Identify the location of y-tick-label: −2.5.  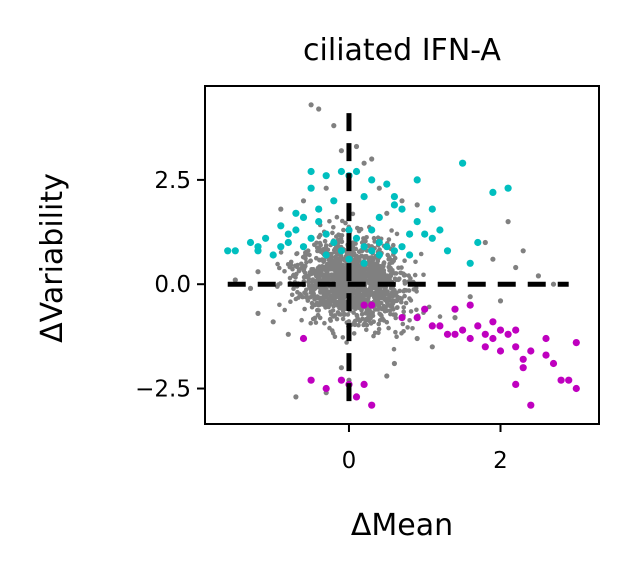
(163, 390).